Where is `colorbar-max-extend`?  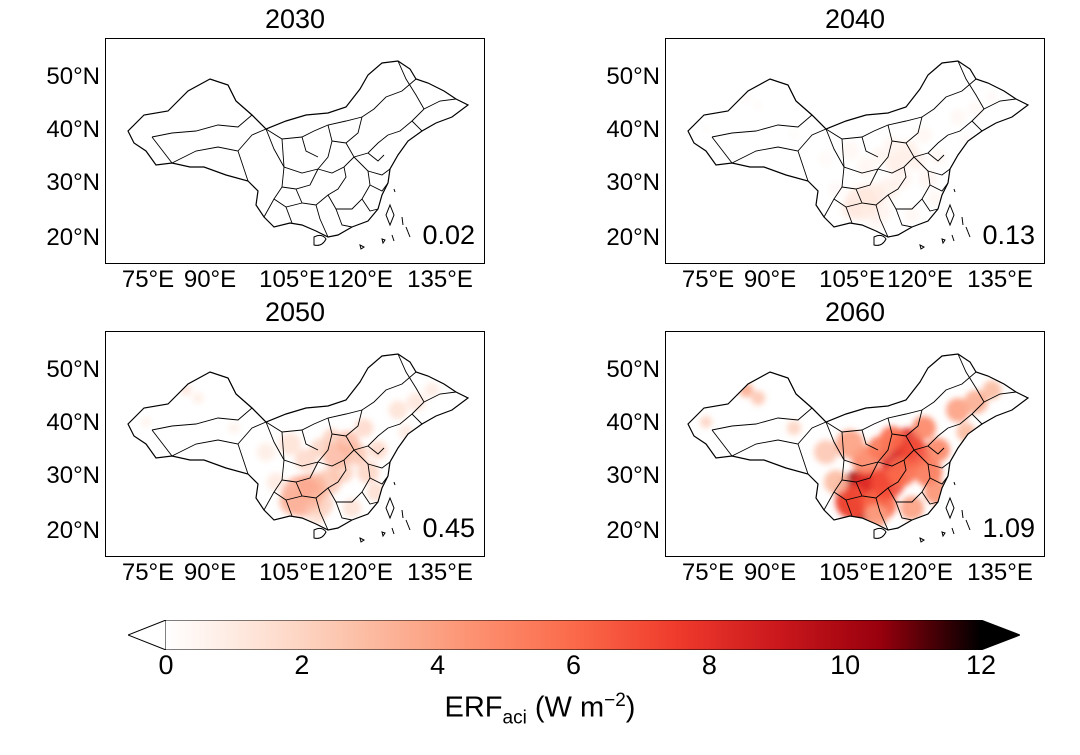 colorbar-max-extend is located at coordinates (1001, 635).